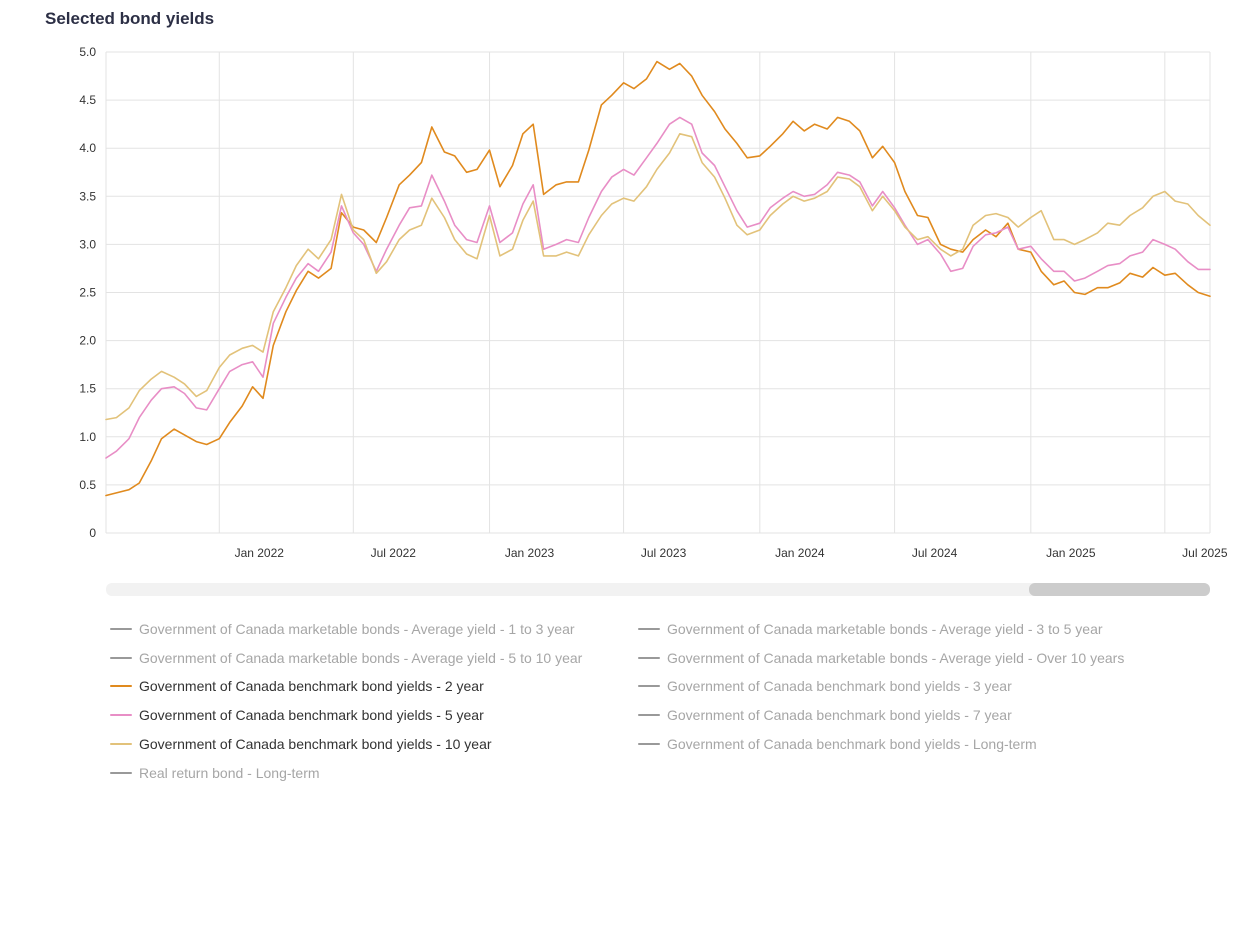  Describe the element at coordinates (87, 196) in the screenshot. I see `y-tick-label: 3.5` at that location.